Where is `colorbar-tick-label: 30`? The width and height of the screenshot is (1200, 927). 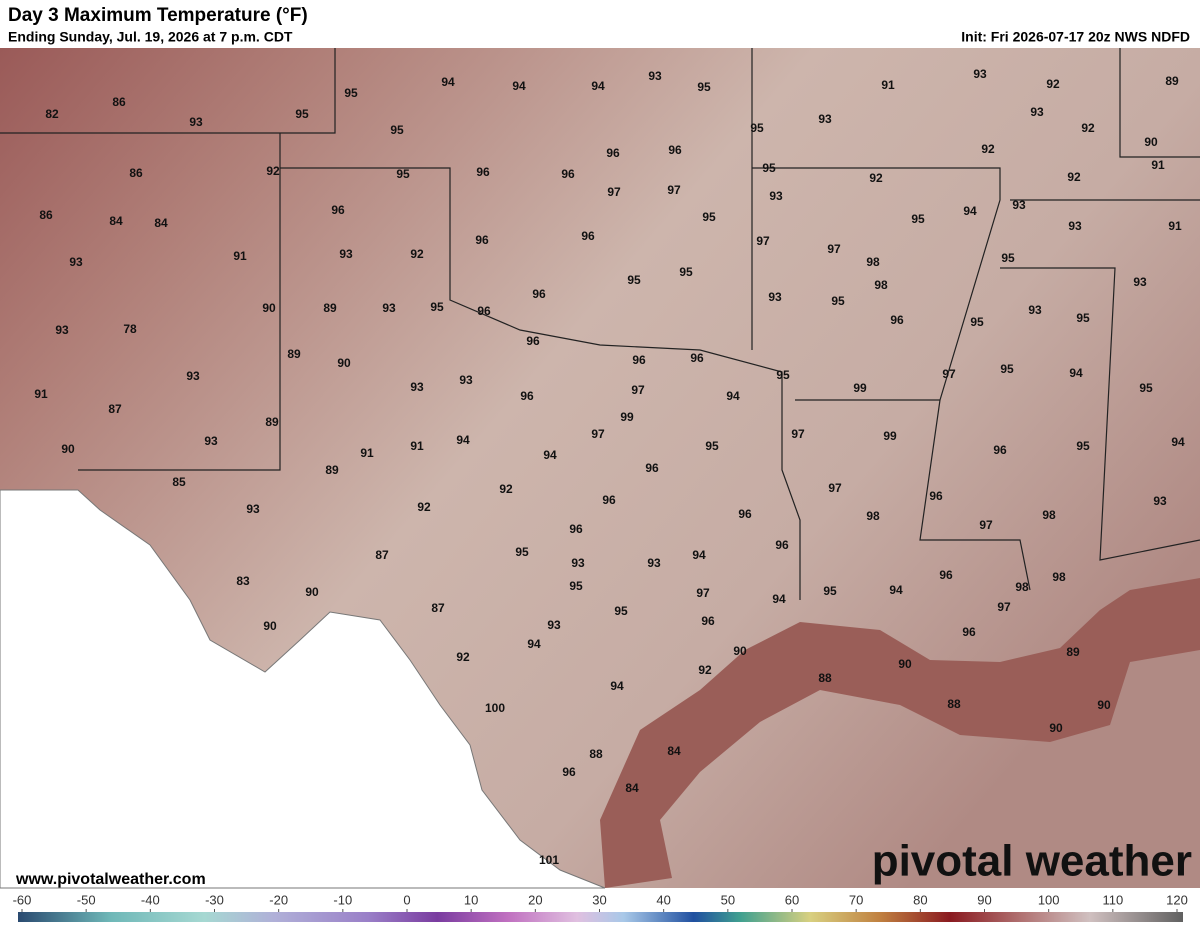 colorbar-tick-label: 30 is located at coordinates (599, 899).